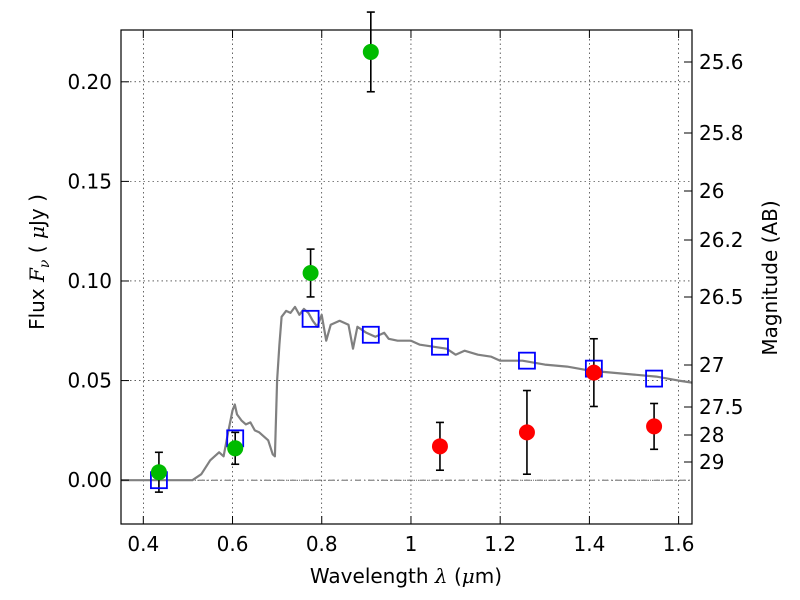 The image size is (800, 600). Describe the element at coordinates (143, 544) in the screenshot. I see `x-tick-label: 0.4` at that location.